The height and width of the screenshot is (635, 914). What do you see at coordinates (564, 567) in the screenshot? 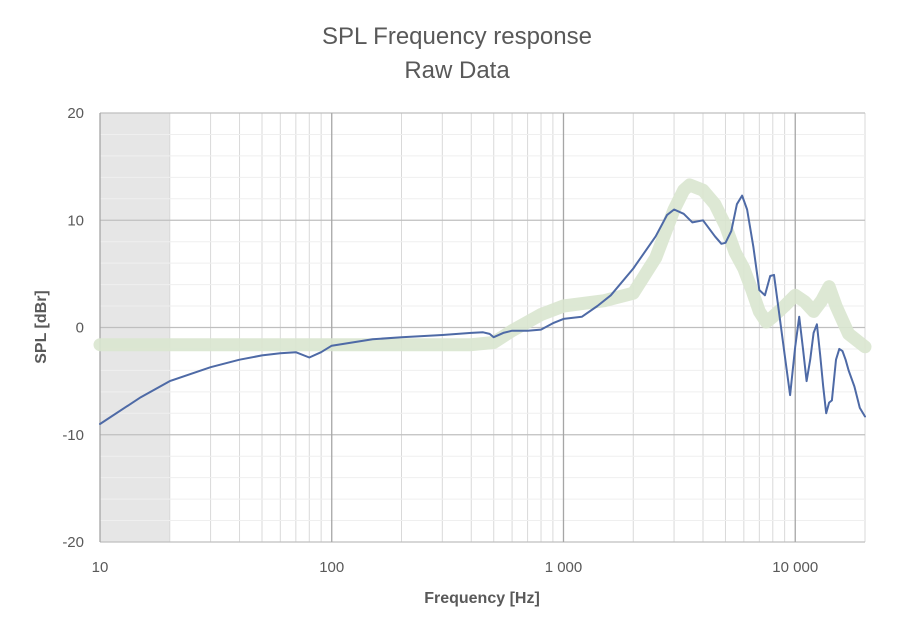
I see `x-tick-label: 1 000` at bounding box center [564, 567].